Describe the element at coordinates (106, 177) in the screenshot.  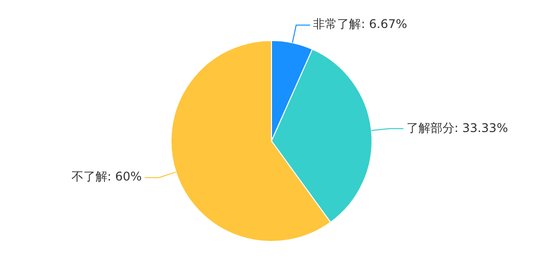
I see `slice-label: 不了解: 60%` at that location.